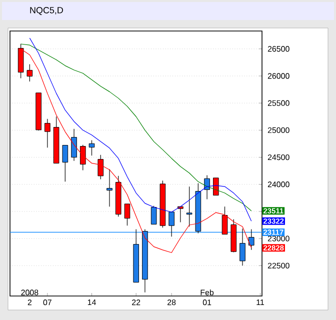 The height and width of the screenshot is (320, 336). I want to click on chart-title: NQC5,D, so click(46, 11).